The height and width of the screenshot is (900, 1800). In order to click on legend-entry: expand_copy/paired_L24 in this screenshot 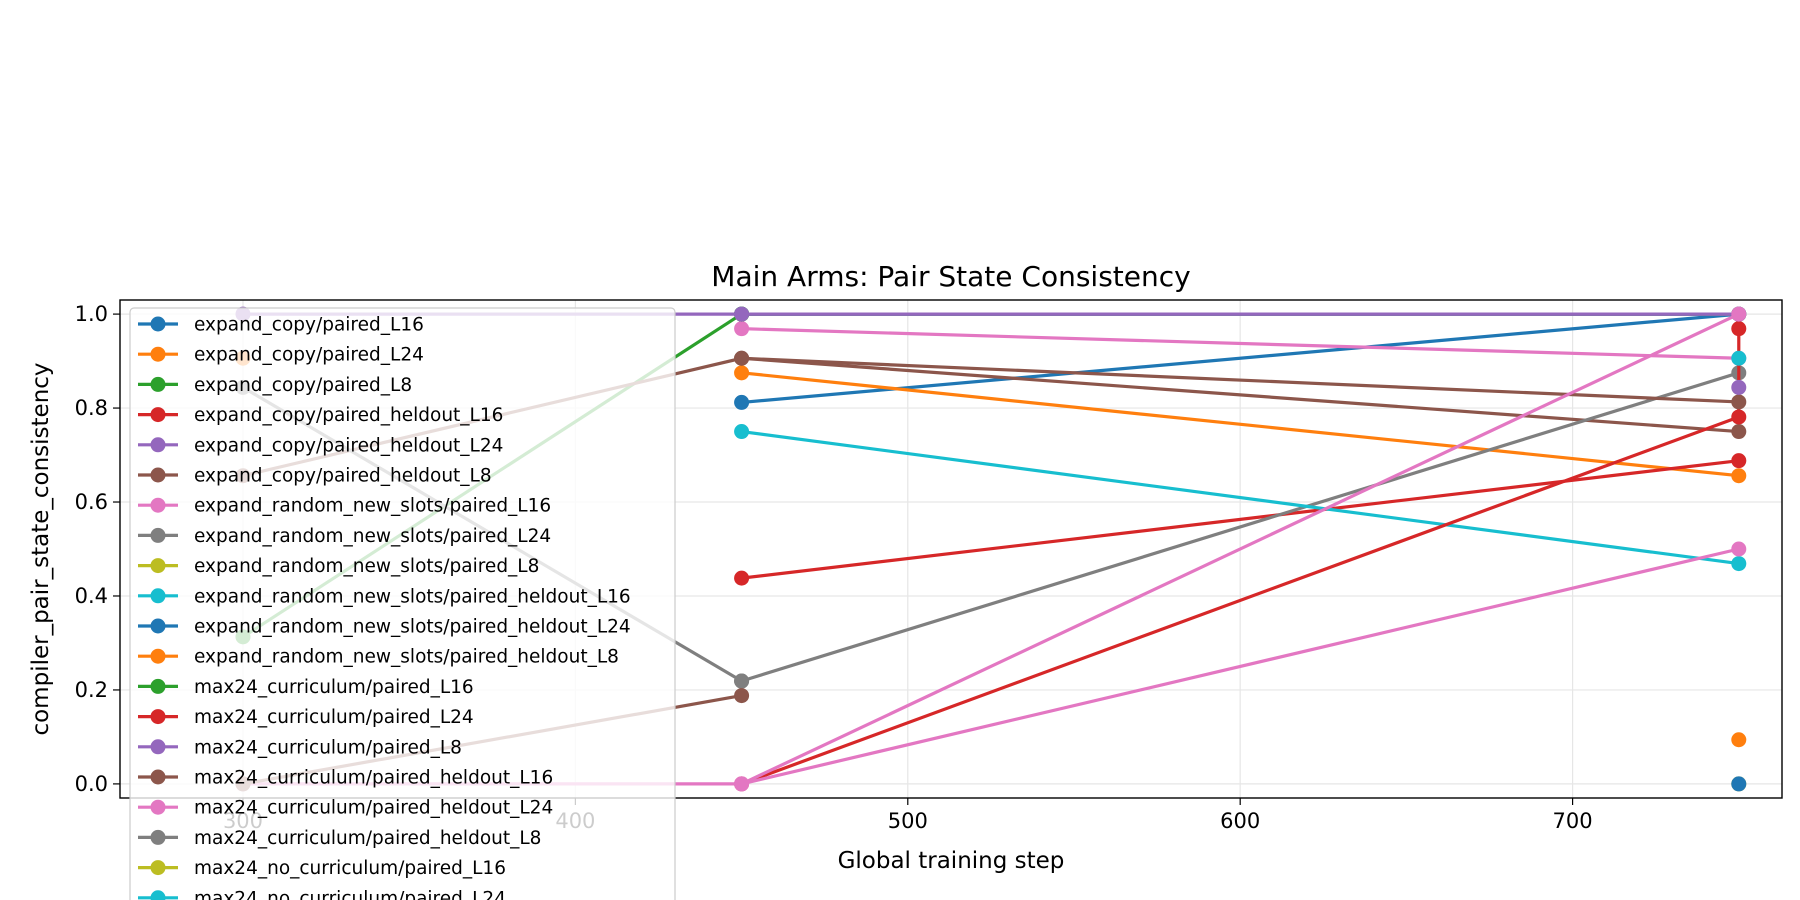, I will do `click(281, 355)`.